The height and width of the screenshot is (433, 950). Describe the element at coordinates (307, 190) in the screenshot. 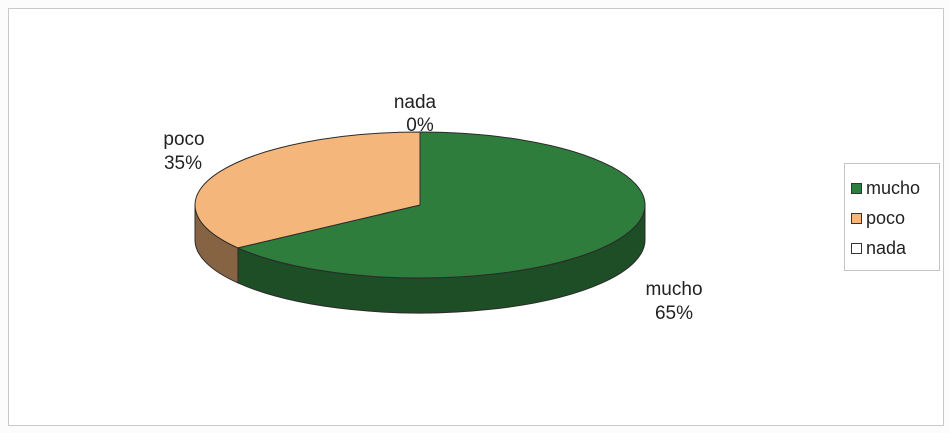

I see `pie-slice-poco` at that location.